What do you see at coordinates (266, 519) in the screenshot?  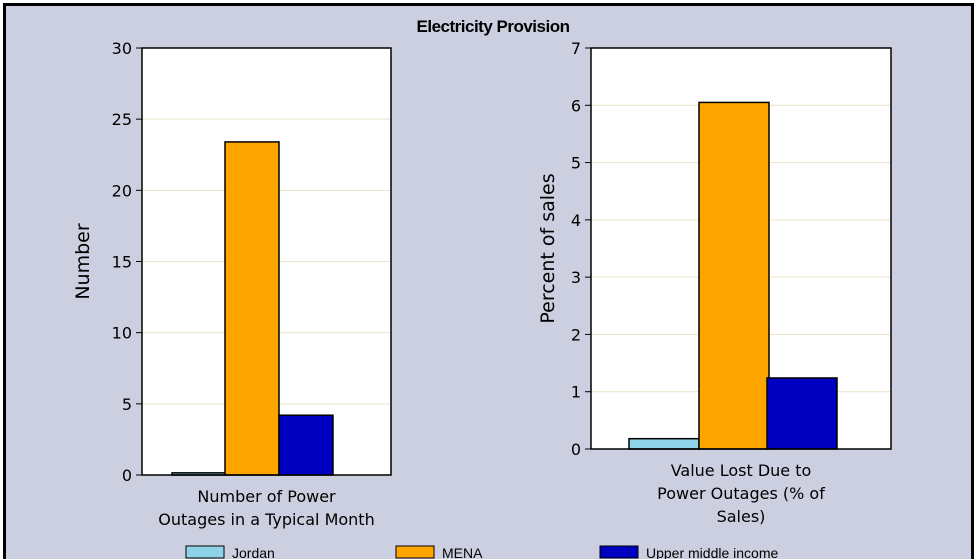 I see `category-label: Outages in a Typical Month` at bounding box center [266, 519].